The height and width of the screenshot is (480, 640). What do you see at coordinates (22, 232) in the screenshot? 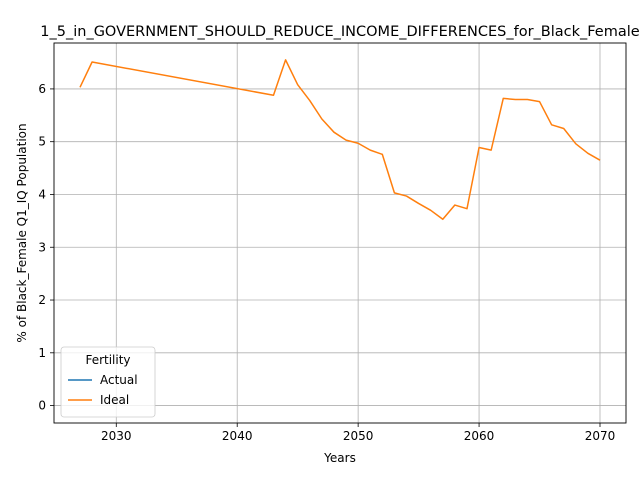
I see `y-axis-label: % of Black_Female Q1_IQ Population` at bounding box center [22, 232].